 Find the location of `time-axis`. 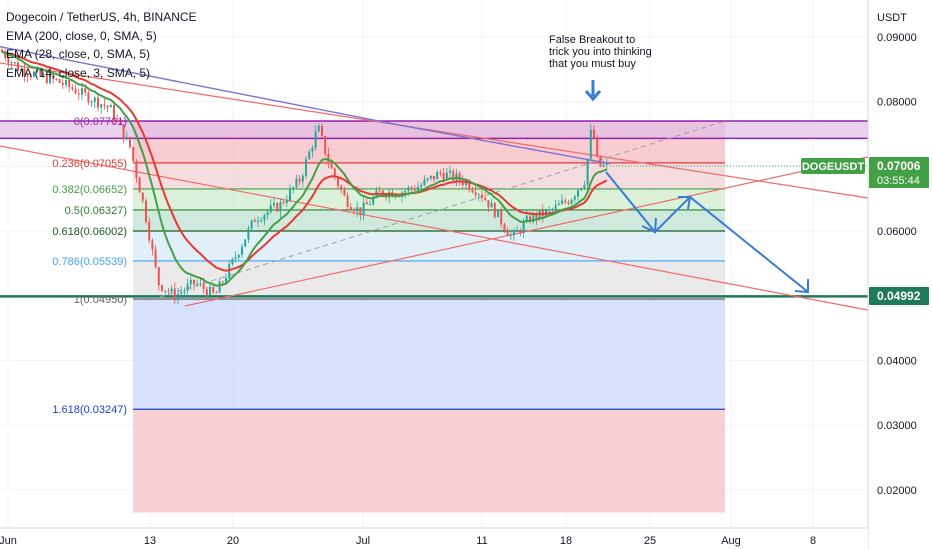

time-axis is located at coordinates (434, 539).